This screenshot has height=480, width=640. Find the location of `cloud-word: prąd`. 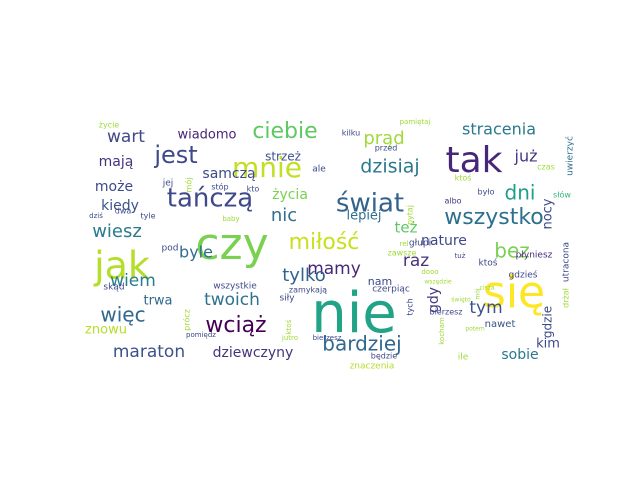

cloud-word: prąd is located at coordinates (383, 138).